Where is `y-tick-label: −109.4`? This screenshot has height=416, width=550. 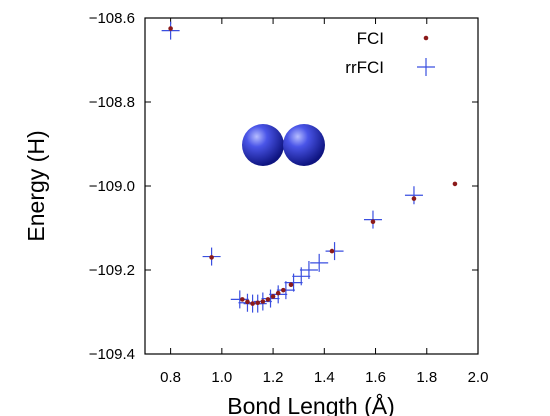 y-tick-label: −109.4 is located at coordinates (112, 354).